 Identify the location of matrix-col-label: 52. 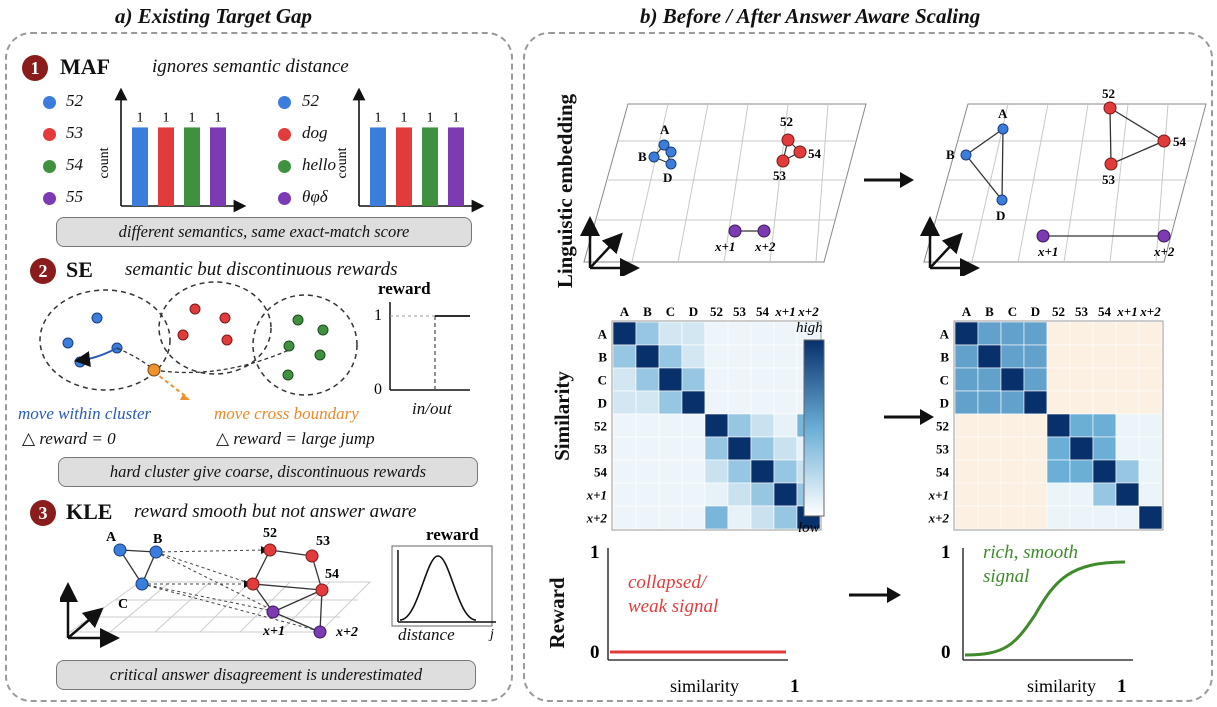
(716, 311).